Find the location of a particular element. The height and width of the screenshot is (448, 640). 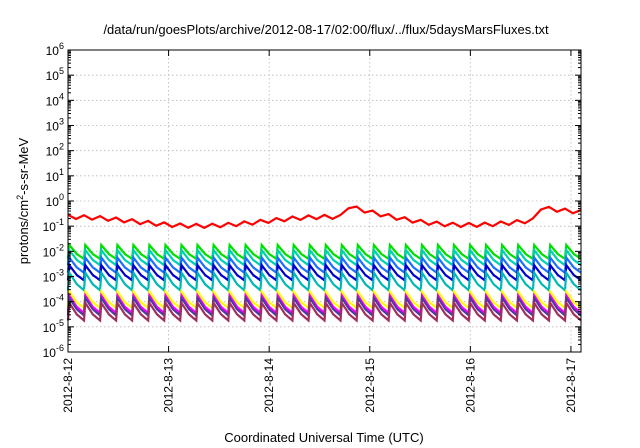

y-axis-label: protons/cm2-s-sr-MeV is located at coordinates (23, 200).